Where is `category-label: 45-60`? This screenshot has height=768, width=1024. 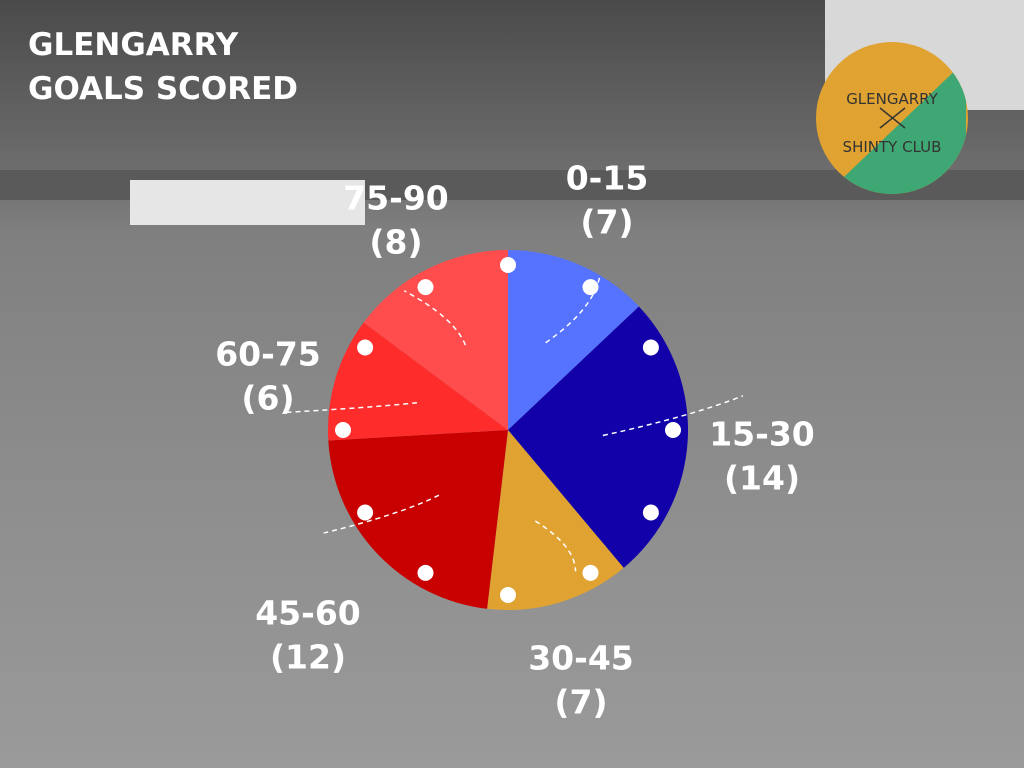 category-label: 45-60 is located at coordinates (308, 613).